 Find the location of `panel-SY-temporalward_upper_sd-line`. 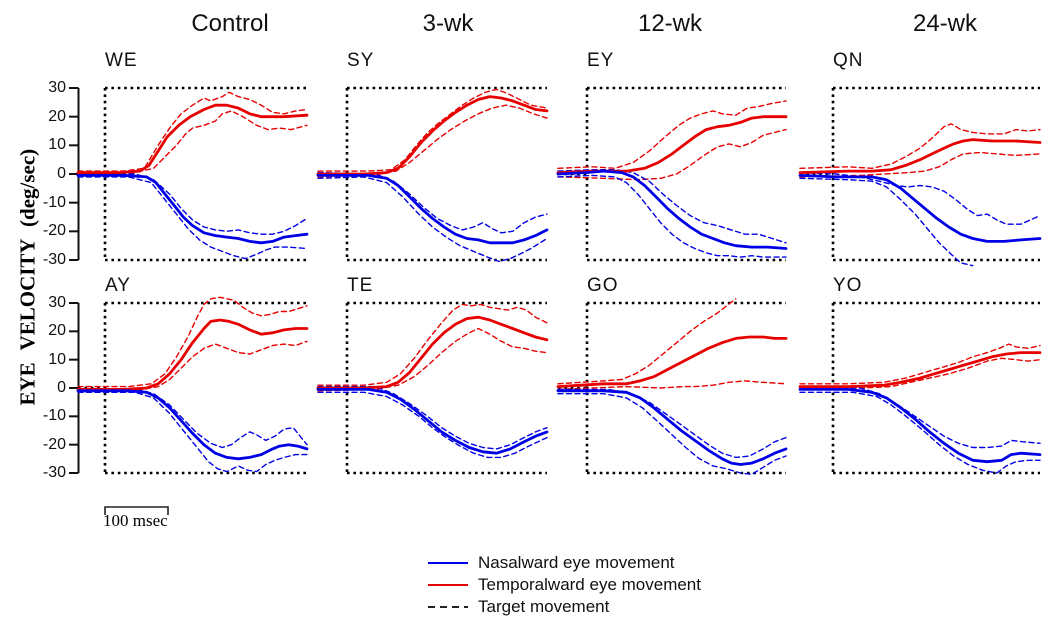

panel-SY-temporalward_upper_sd-line is located at coordinates (432, 130).